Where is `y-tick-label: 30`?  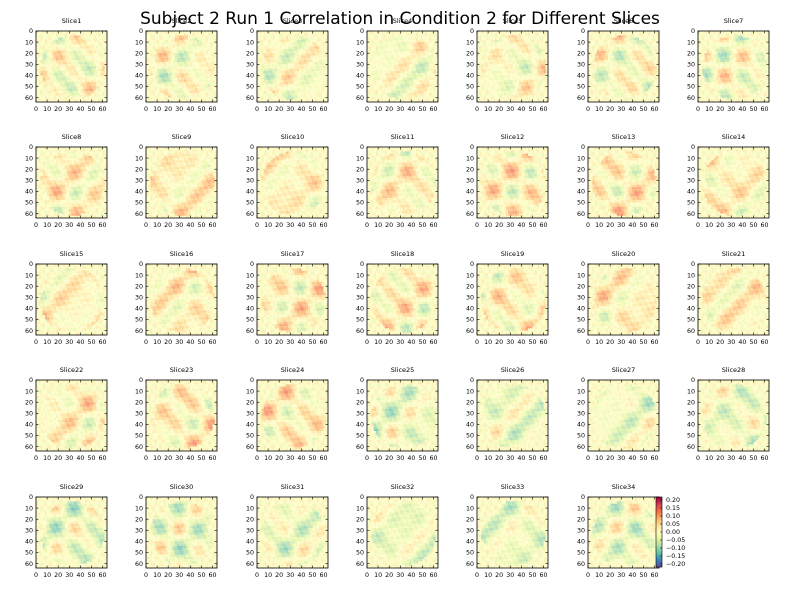 y-tick-label: 30 is located at coordinates (29, 64).